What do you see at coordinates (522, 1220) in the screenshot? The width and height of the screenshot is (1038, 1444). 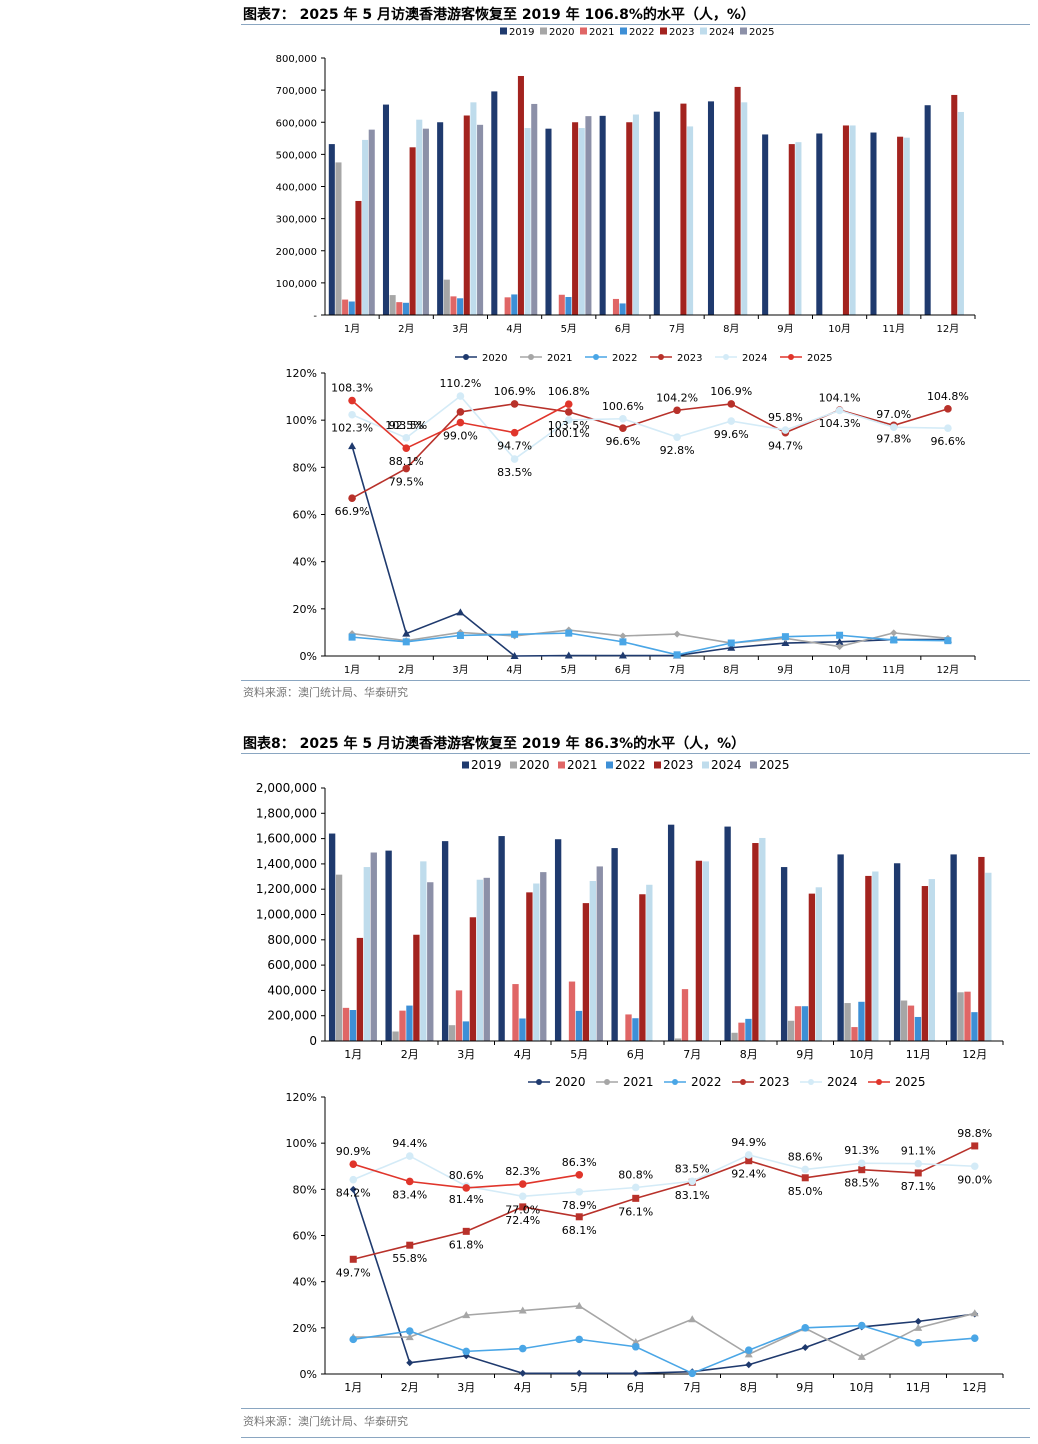 I see `data-label: 72.4%` at bounding box center [522, 1220].